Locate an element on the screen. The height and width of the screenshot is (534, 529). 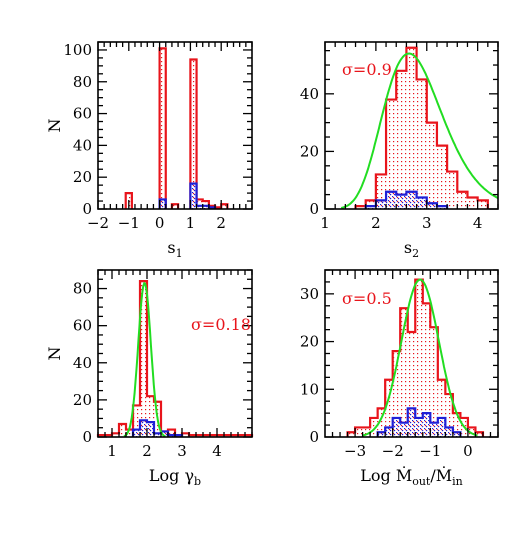
sigma-annotation: σ=0.9 is located at coordinates (367, 69).